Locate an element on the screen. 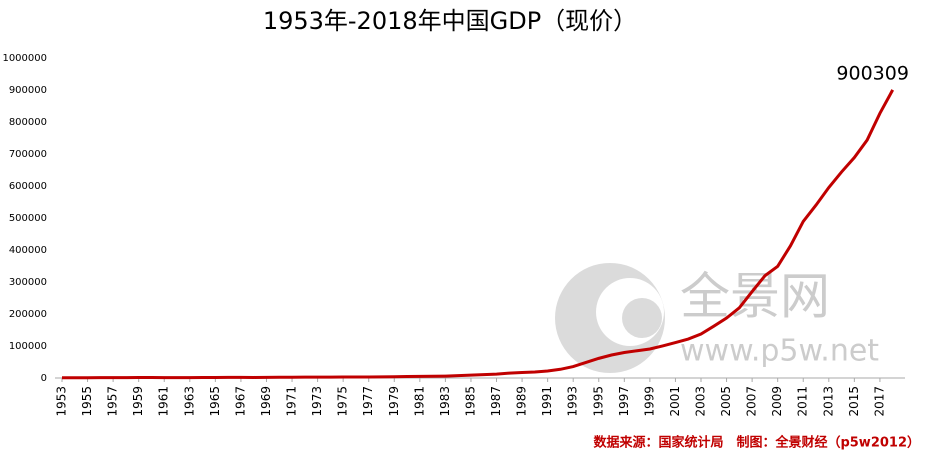 The width and height of the screenshot is (928, 458). y-tick-label: 900000 is located at coordinates (28, 90).